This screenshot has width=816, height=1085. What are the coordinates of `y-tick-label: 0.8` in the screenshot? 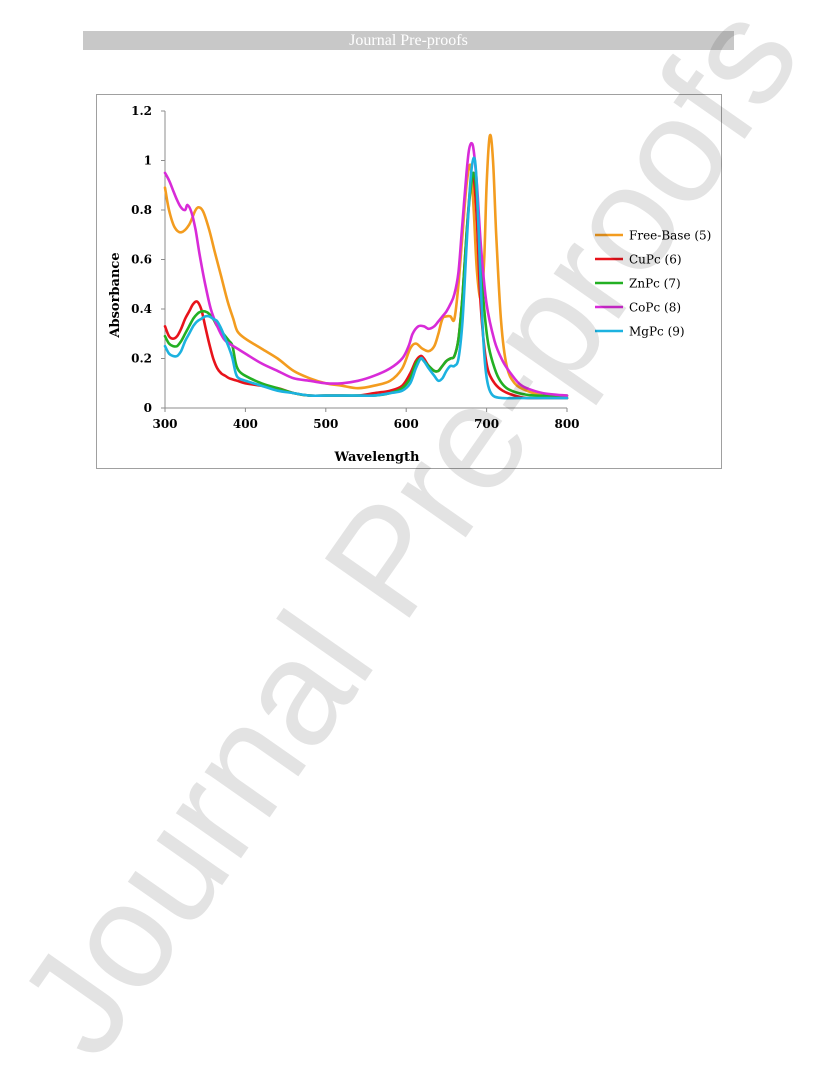 It's located at (141, 210).